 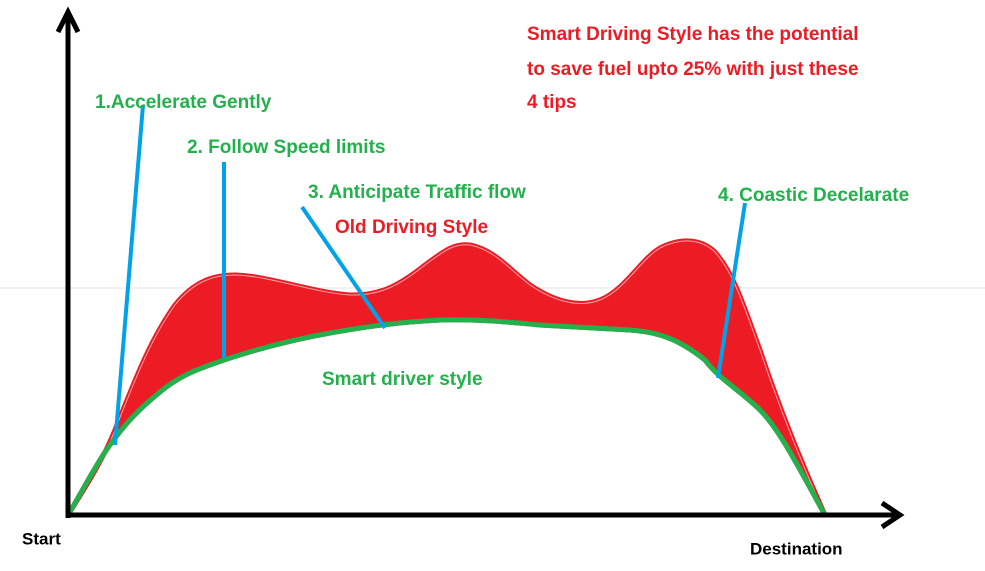 I want to click on tip: 1.Accelerate Gently, so click(x=183, y=102).